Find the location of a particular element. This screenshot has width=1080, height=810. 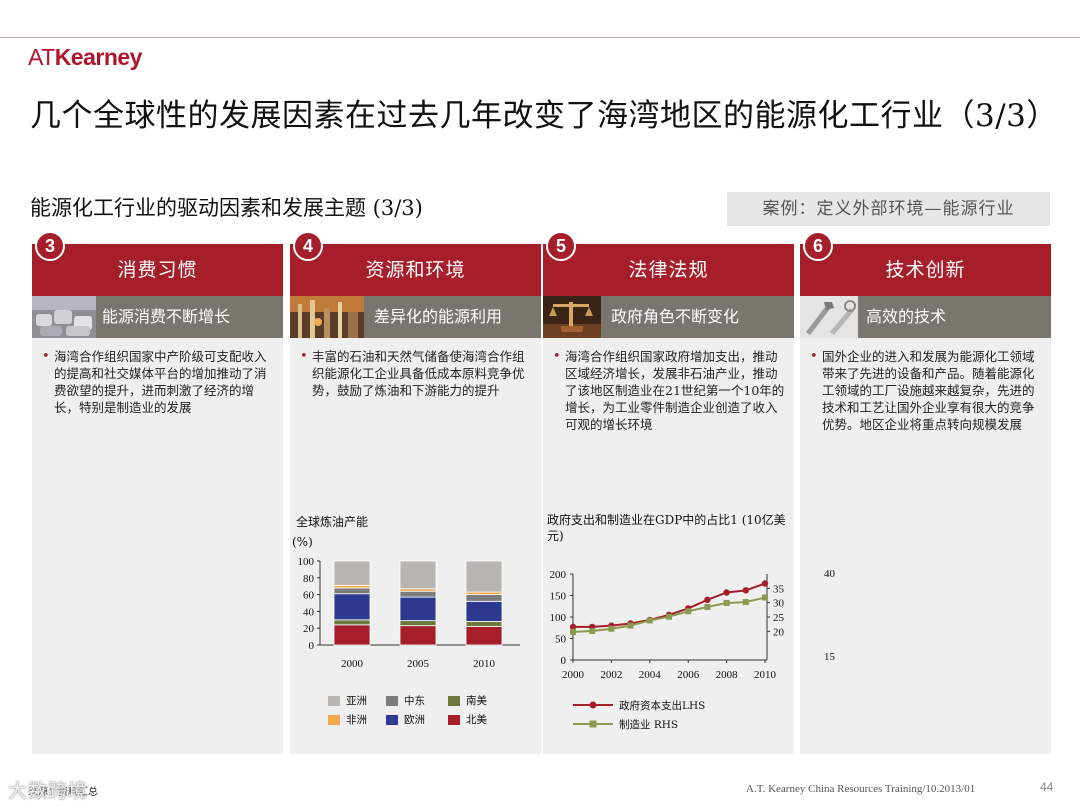

legend-label: 非洲 is located at coordinates (356, 720).